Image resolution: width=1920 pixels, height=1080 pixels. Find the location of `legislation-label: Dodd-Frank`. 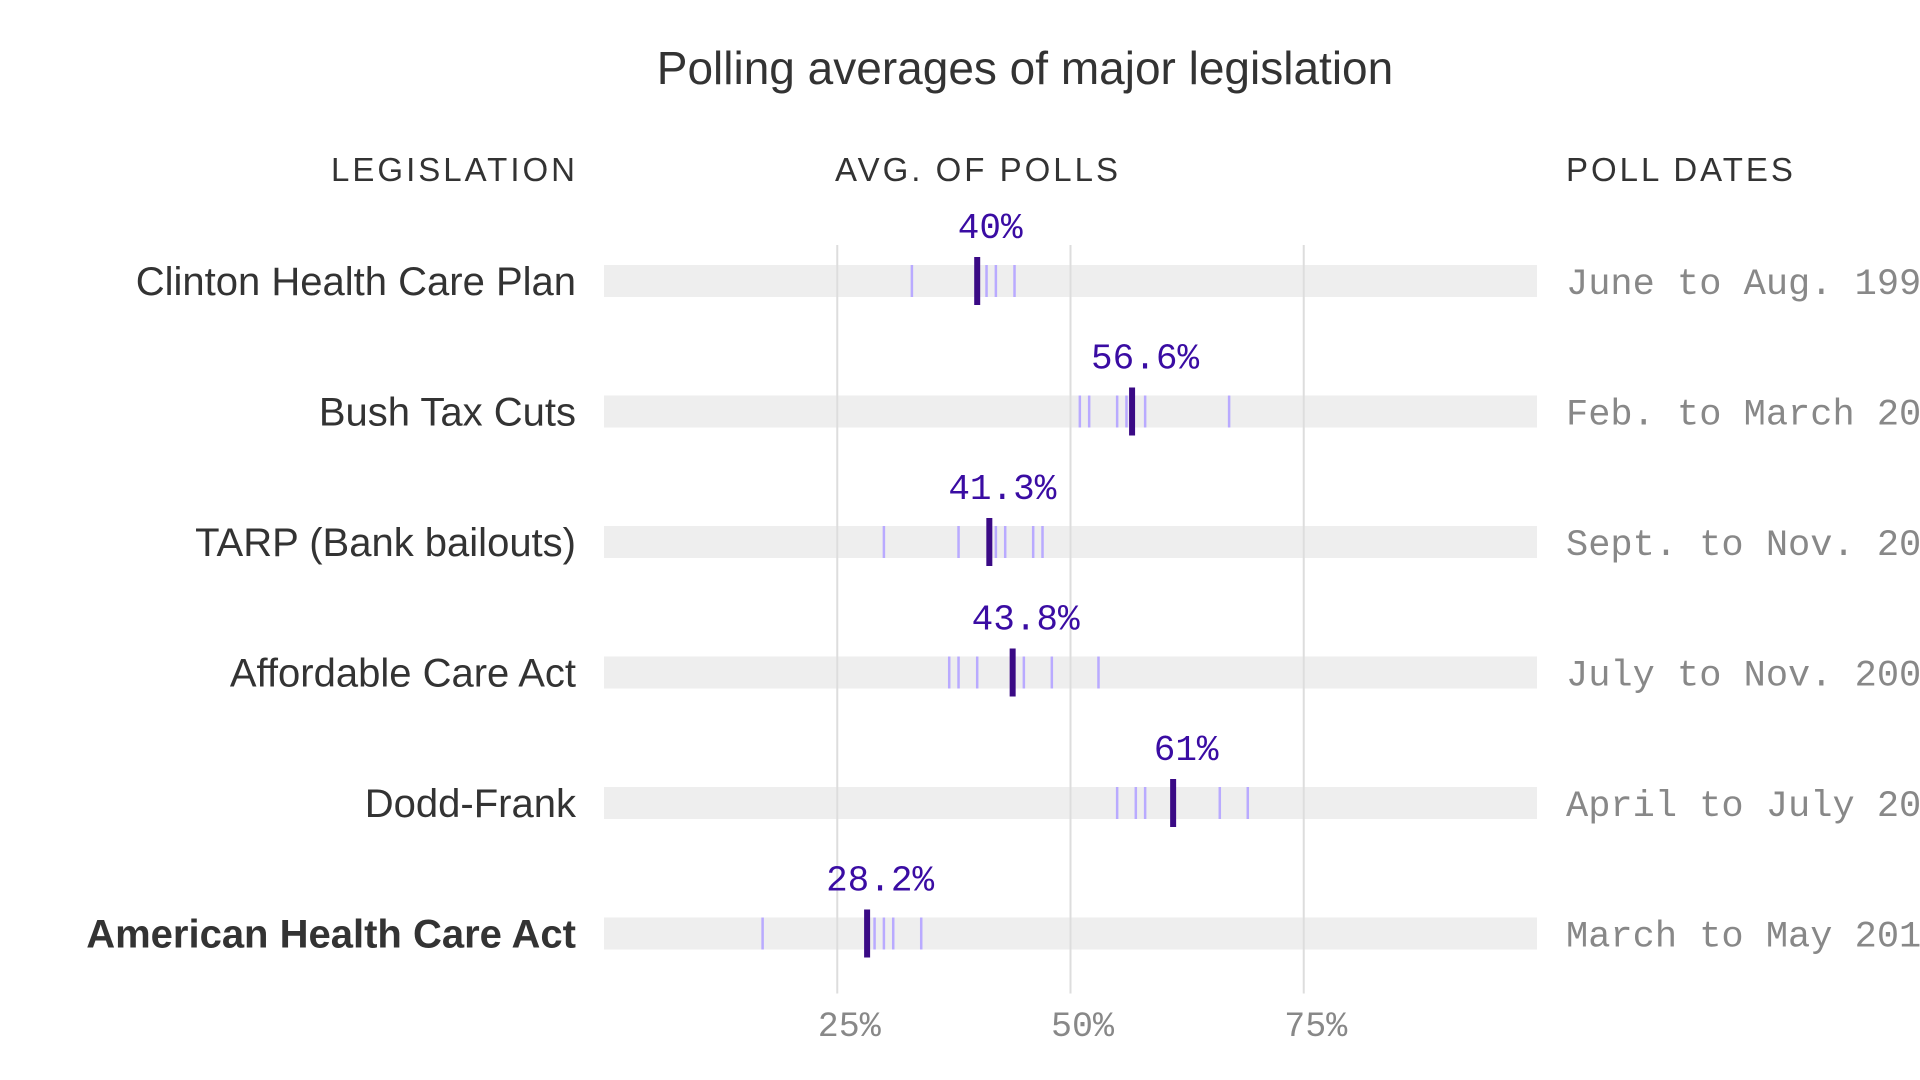

legislation-label: Dodd-Frank is located at coordinates (471, 804).